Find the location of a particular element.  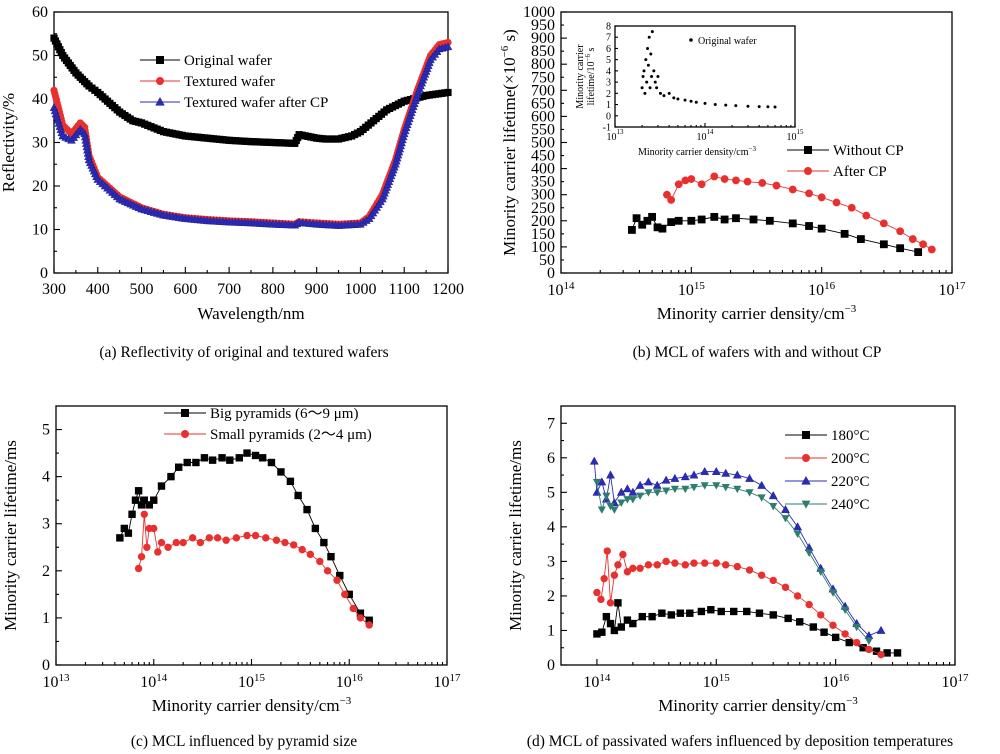

x-tick-label: 900 is located at coordinates (317, 289).